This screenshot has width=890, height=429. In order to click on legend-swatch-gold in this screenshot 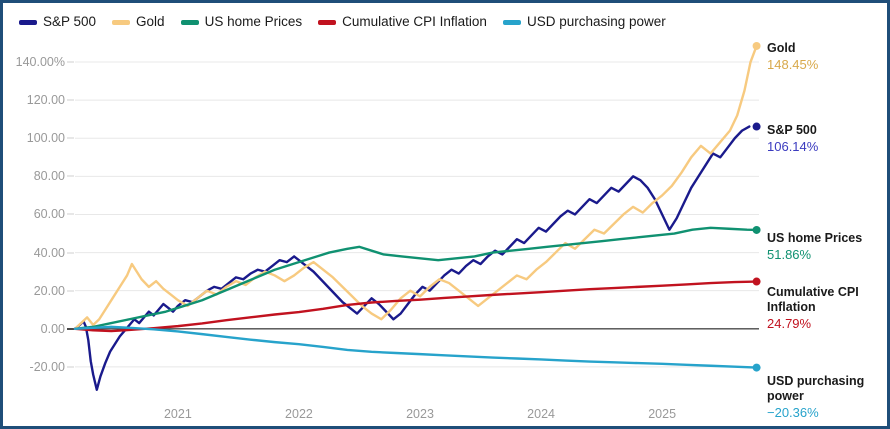, I will do `click(121, 22)`.